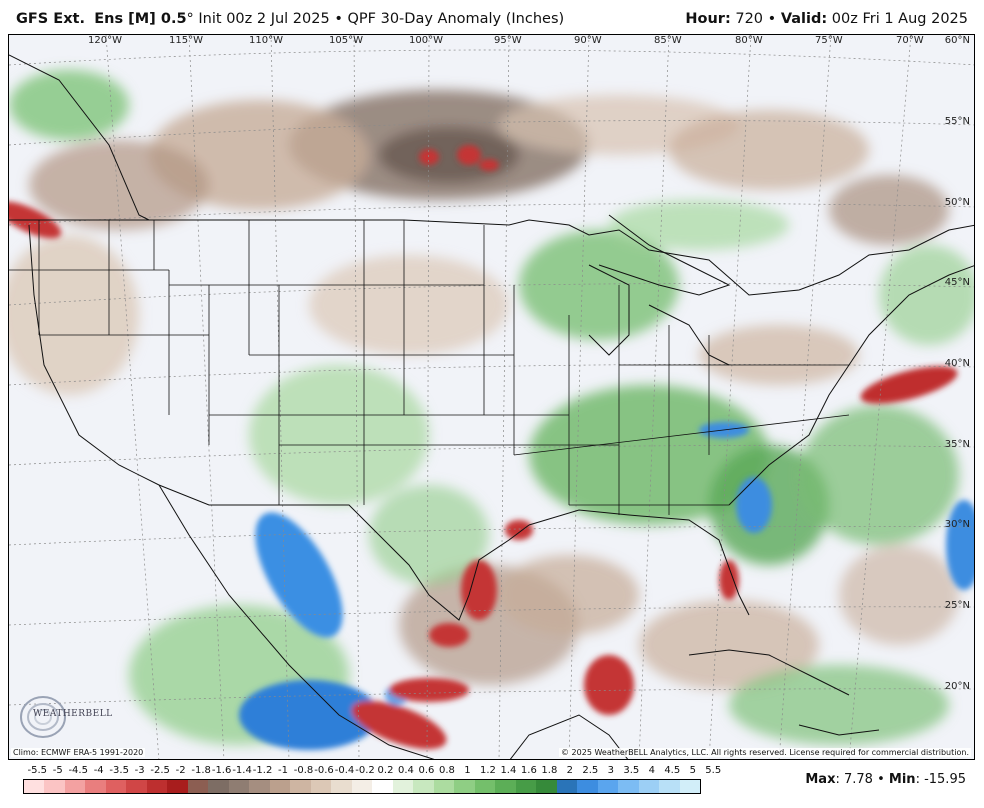  I want to click on scale-label: 1.2, so click(487, 770).